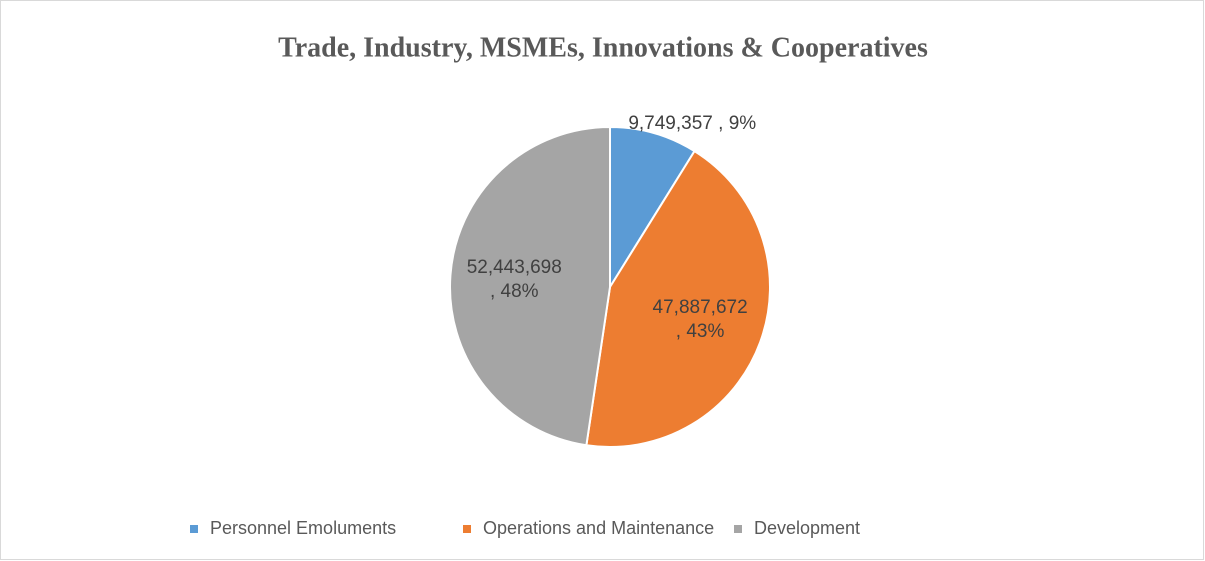 This screenshot has height=561, width=1205. What do you see at coordinates (598, 528) in the screenshot?
I see `legend-label: Operations and Maintenance` at bounding box center [598, 528].